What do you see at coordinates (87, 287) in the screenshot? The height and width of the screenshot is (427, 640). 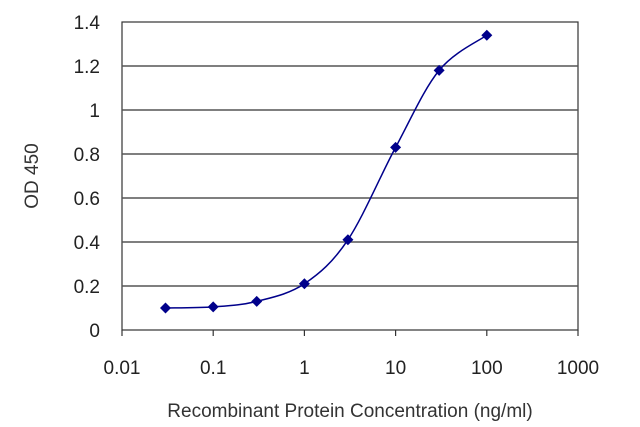 I see `y-tick-label: 0.2` at bounding box center [87, 287].